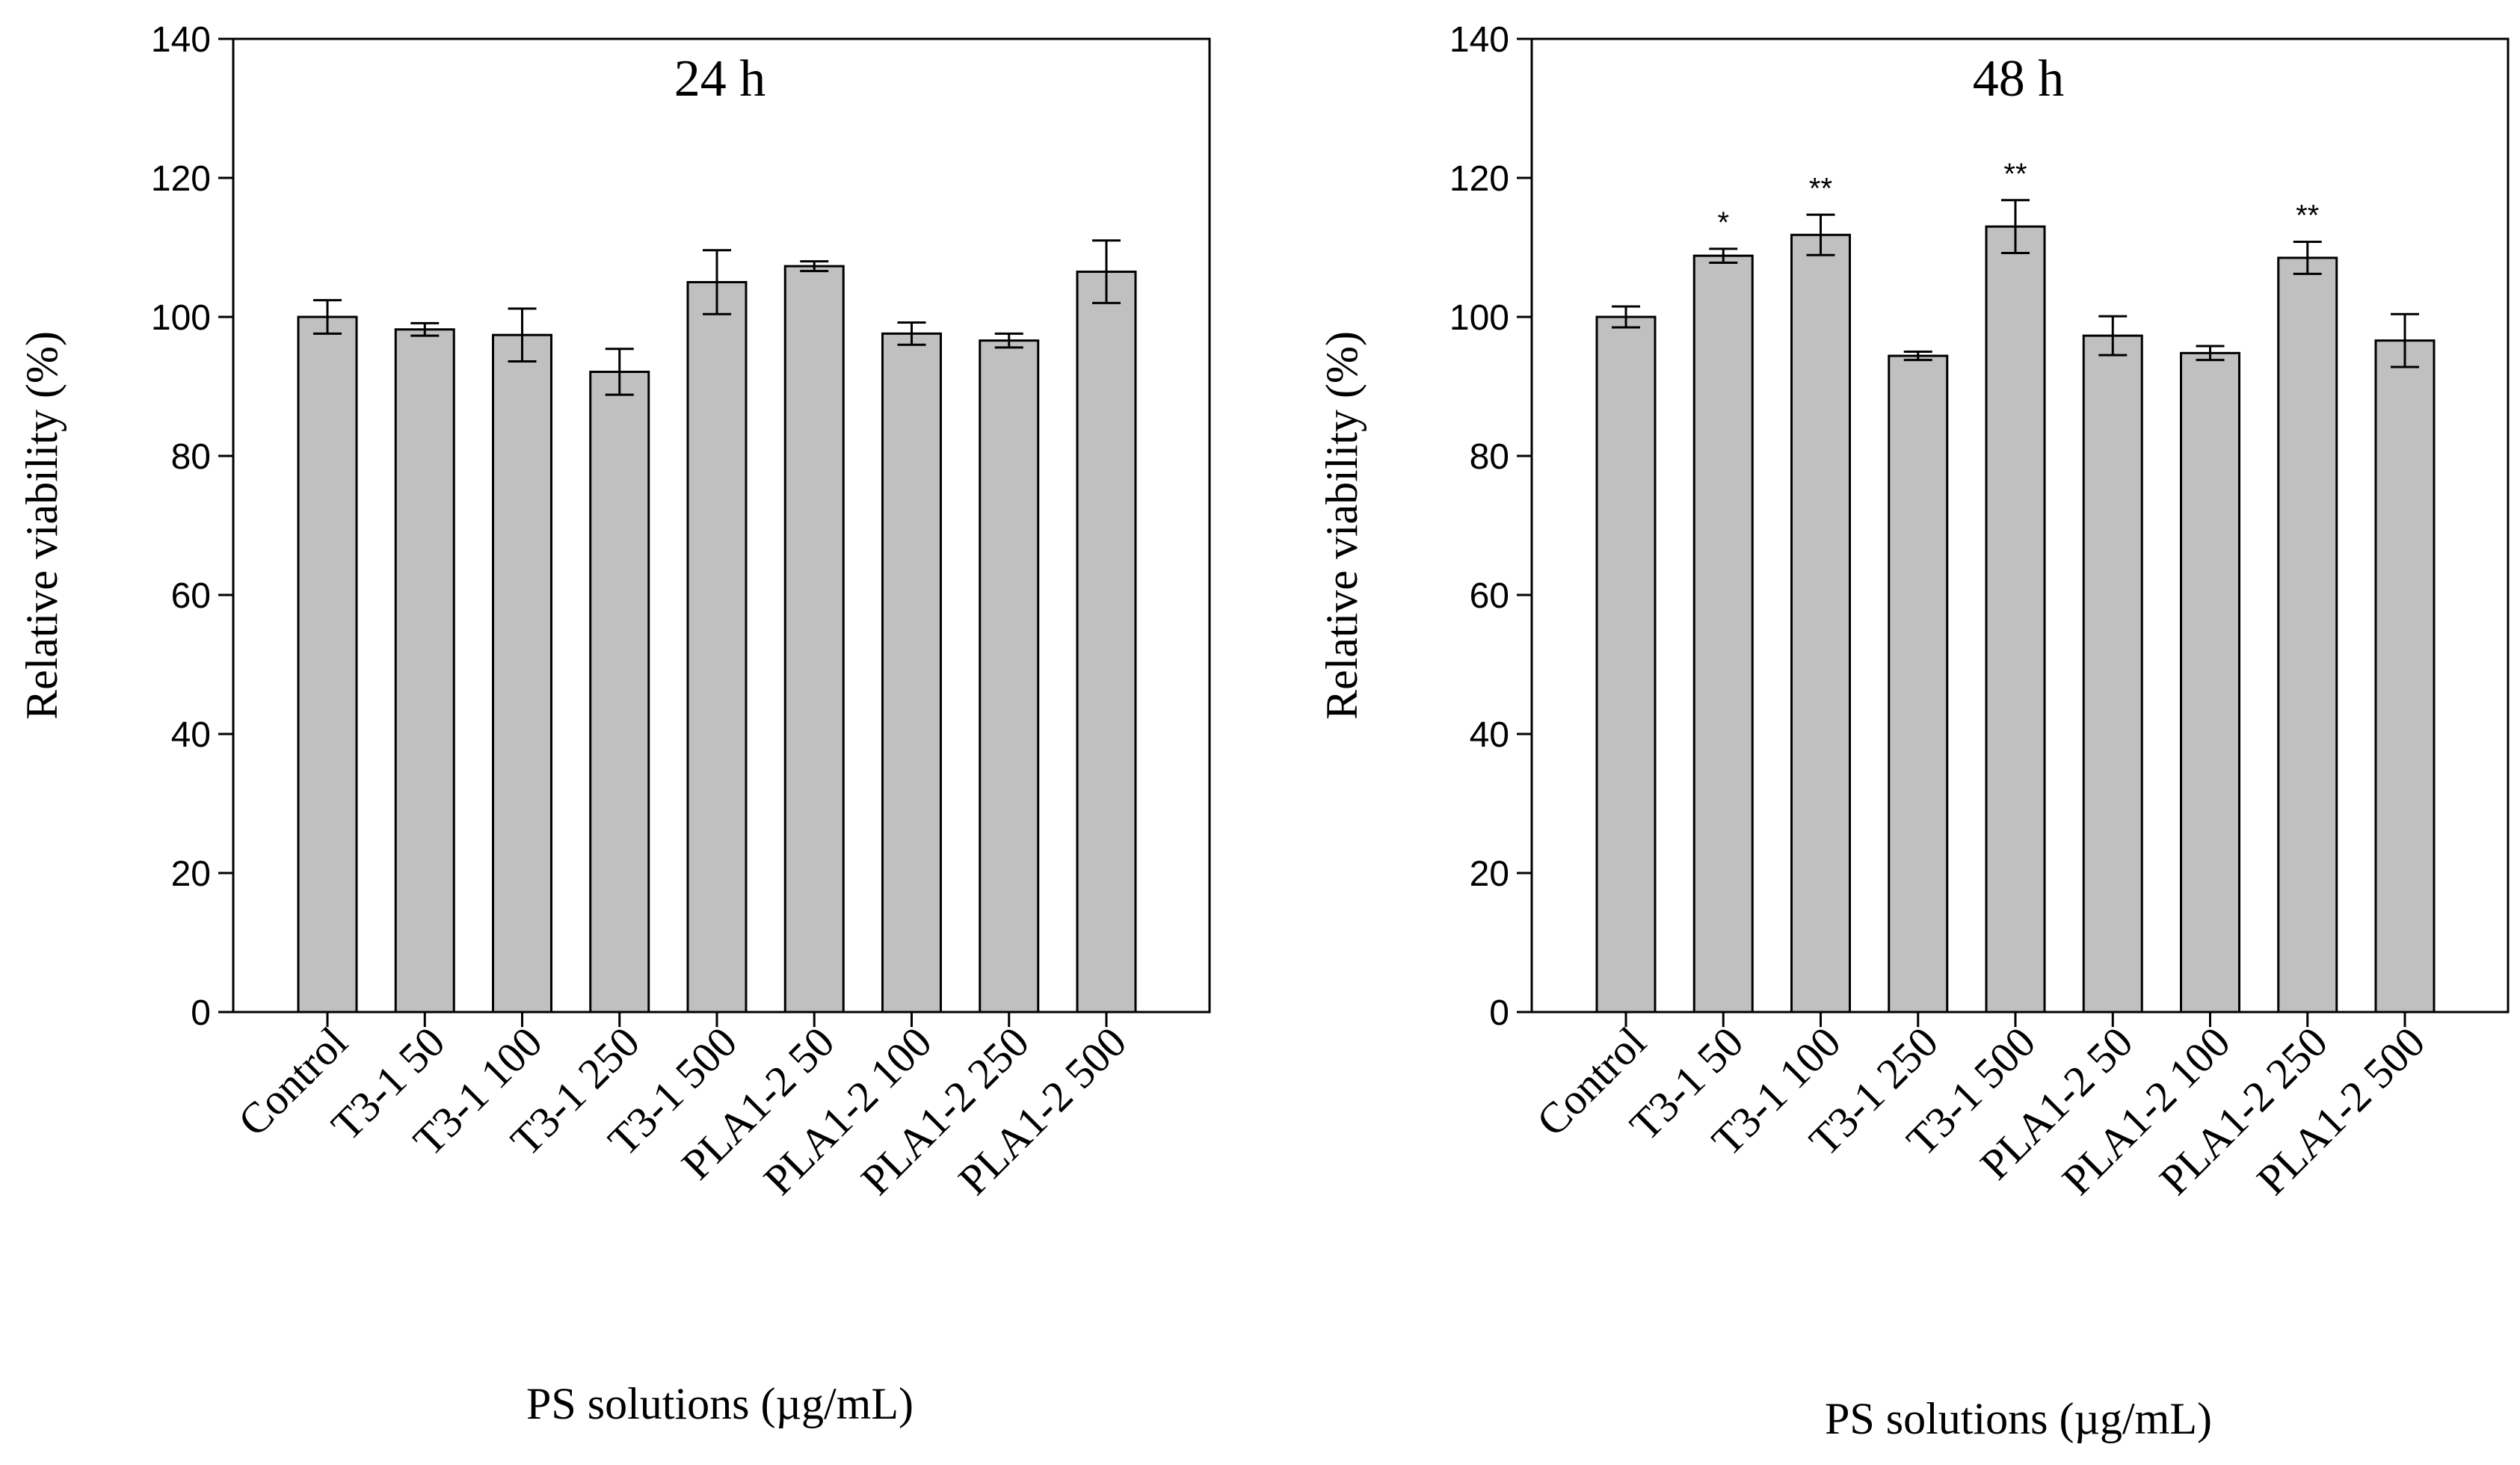  I want to click on significance-labels: *** ****, so click(2018, 198).